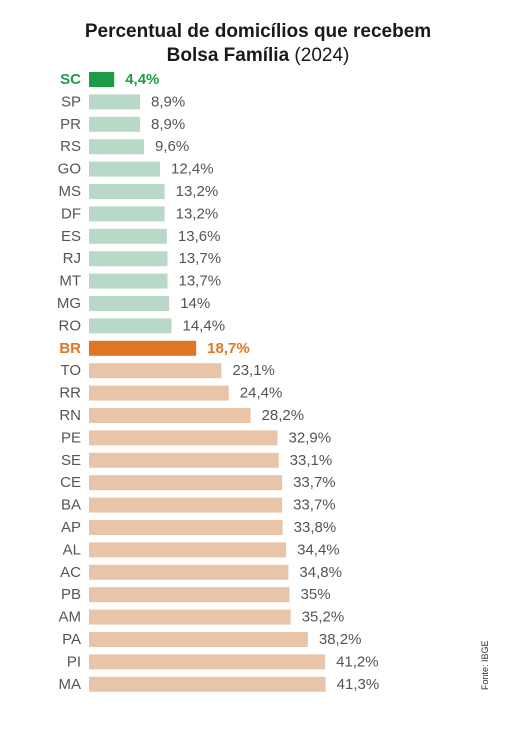 The image size is (516, 730). What do you see at coordinates (70, 348) in the screenshot?
I see `category-label-br: BR` at bounding box center [70, 348].